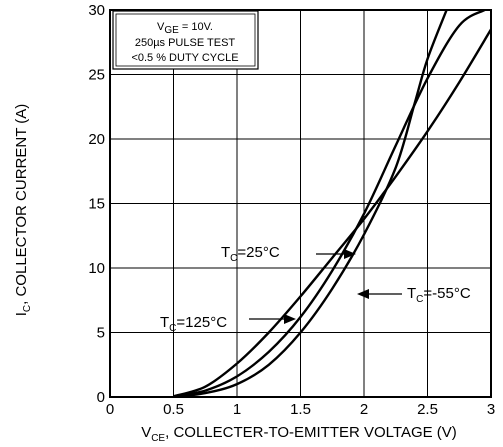  I want to click on x-tick-label: 1.5, so click(300, 409).